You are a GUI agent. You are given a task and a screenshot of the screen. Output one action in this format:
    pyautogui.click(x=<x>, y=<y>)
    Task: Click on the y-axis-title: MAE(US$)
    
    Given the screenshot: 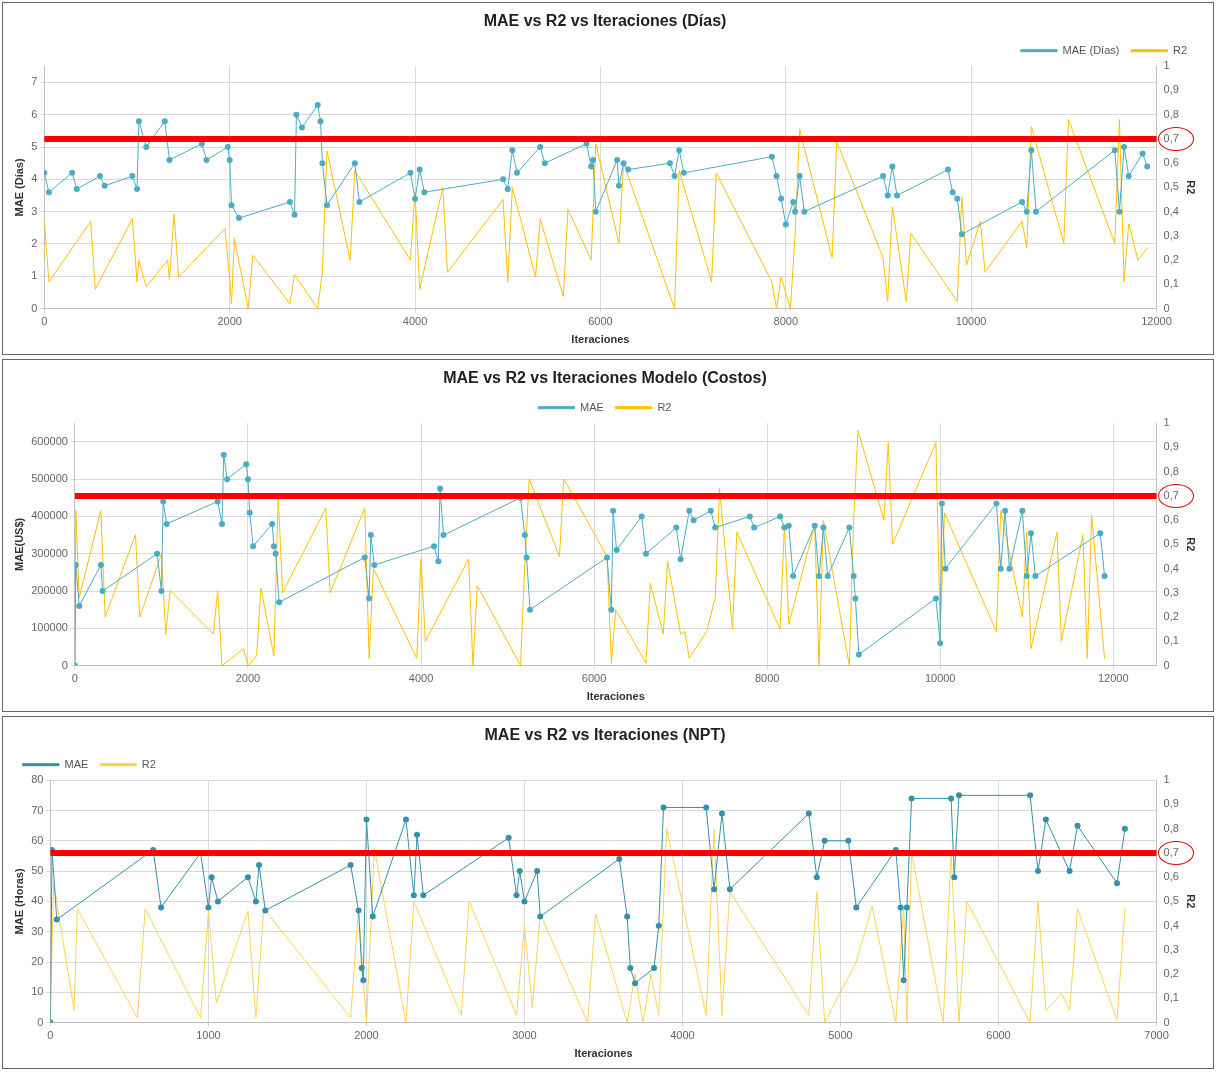 What is the action you would take?
    pyautogui.click(x=18, y=544)
    